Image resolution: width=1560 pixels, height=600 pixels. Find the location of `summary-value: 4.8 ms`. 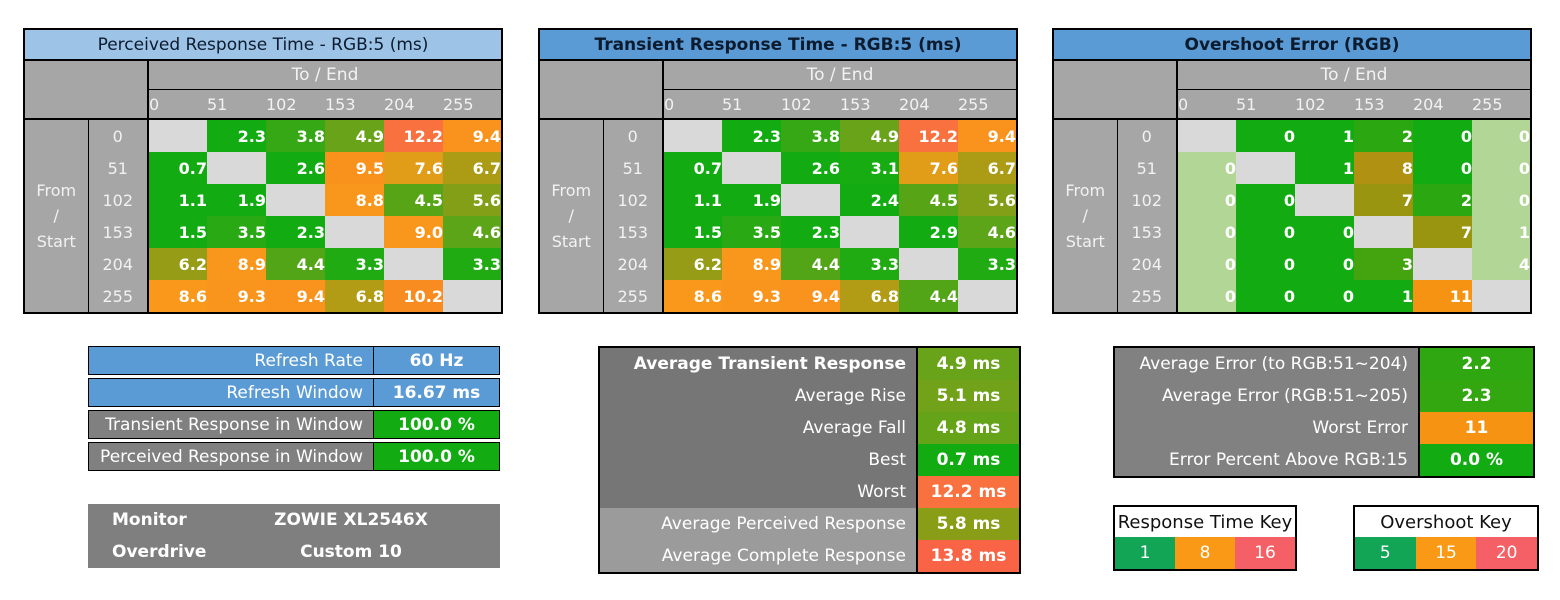

summary-value: 4.8 ms is located at coordinates (967, 428).